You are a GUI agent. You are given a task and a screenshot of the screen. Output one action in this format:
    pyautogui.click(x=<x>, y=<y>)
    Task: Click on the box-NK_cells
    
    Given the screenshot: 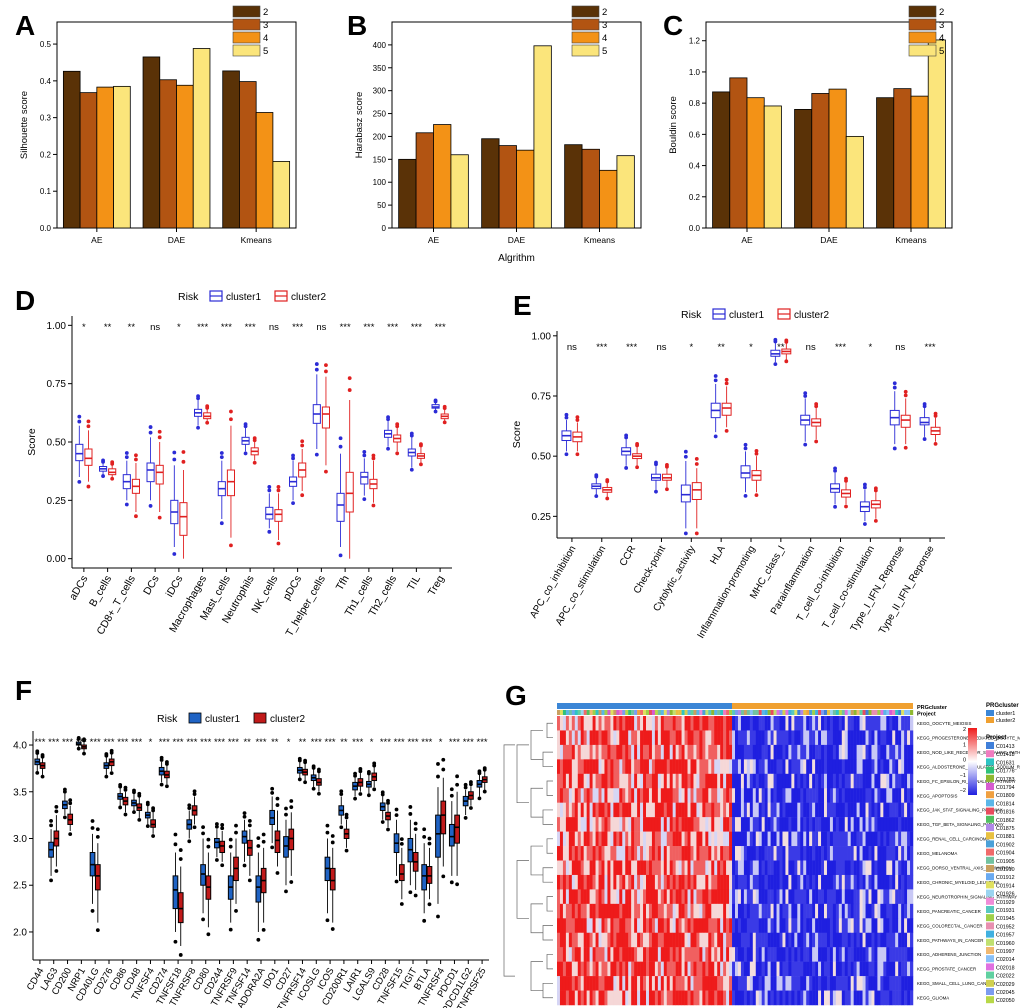 What is the action you would take?
    pyautogui.click(x=278, y=515)
    